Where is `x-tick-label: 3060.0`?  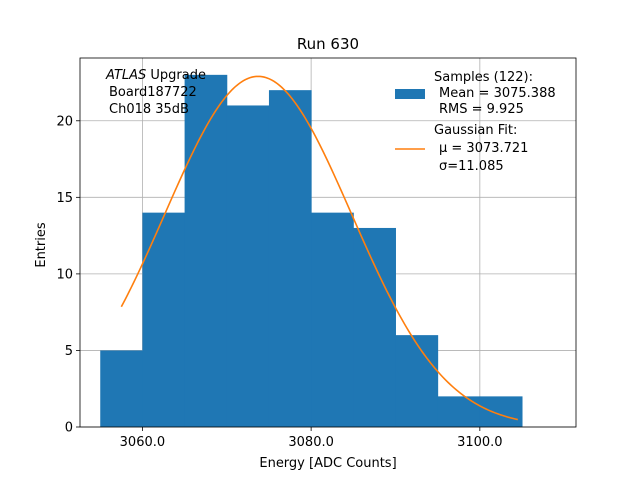
x-tick-label: 3060.0 is located at coordinates (143, 442).